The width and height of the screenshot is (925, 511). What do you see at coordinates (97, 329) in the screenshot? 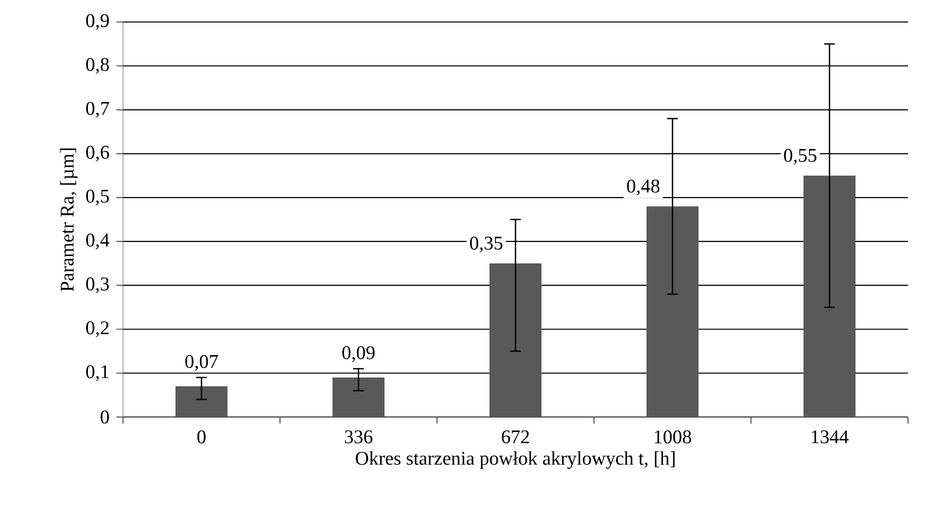
I see `y-tick-label: 0,2` at bounding box center [97, 329].